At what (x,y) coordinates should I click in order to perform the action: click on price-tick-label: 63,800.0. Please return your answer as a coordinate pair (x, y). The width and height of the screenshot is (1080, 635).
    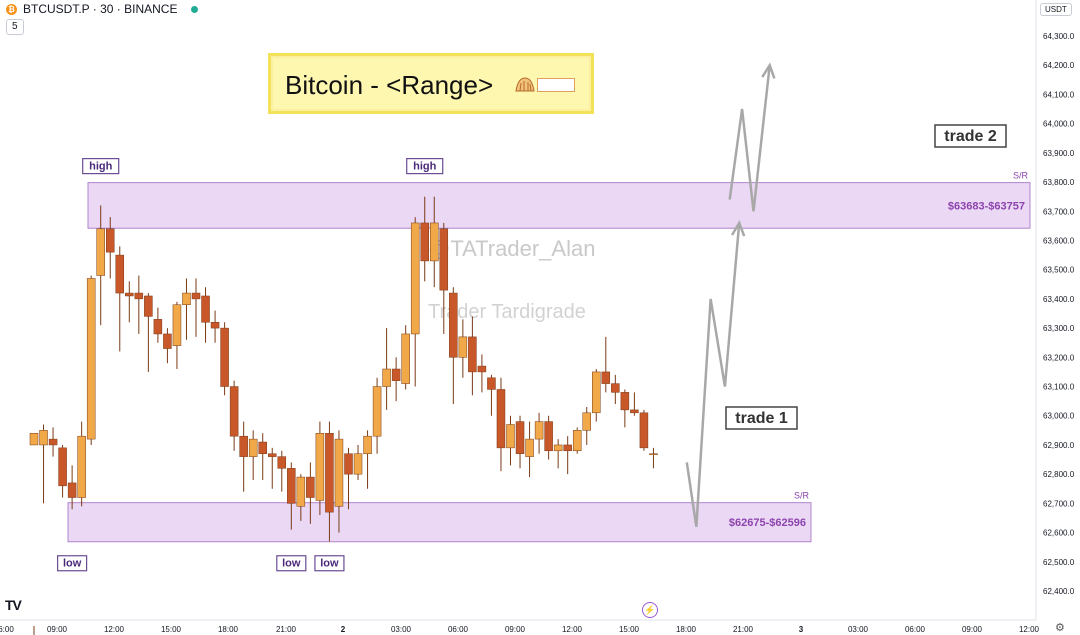
    Looking at the image, I should click on (1059, 182).